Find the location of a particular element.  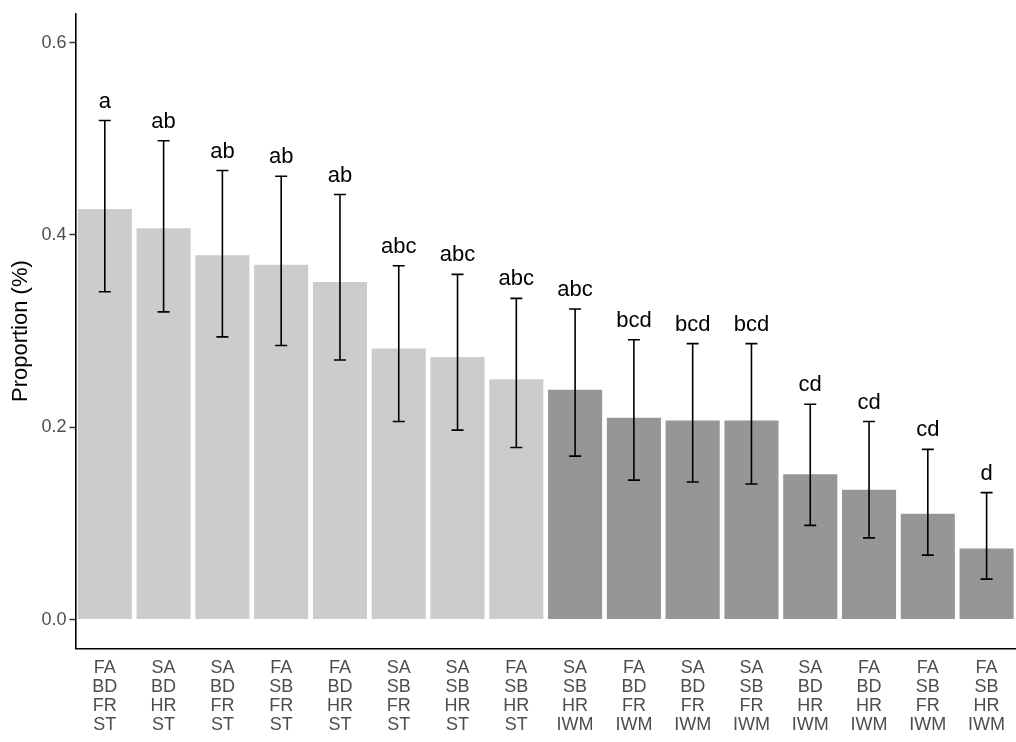

x-tick-label: SA BD FR IWM is located at coordinates (693, 695).